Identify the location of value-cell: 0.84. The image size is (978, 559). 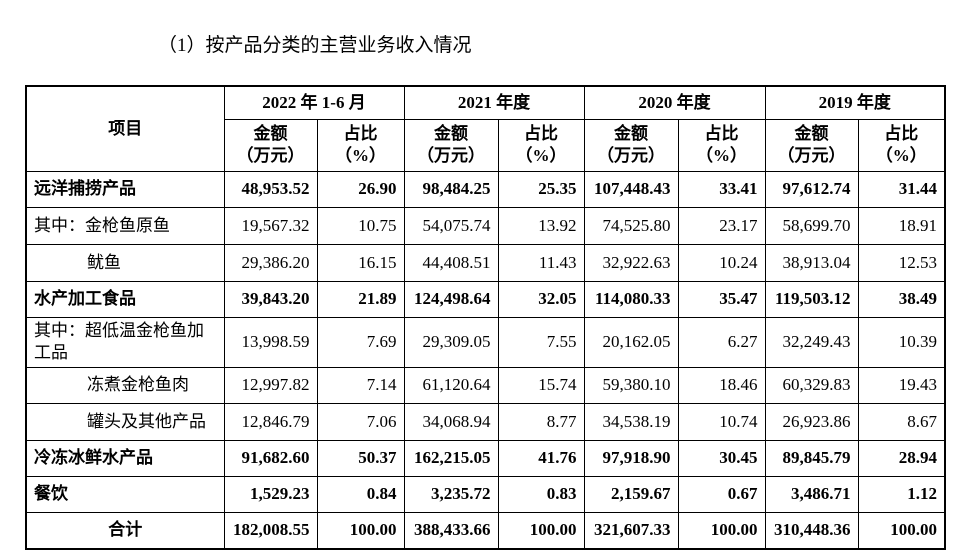
(360, 494).